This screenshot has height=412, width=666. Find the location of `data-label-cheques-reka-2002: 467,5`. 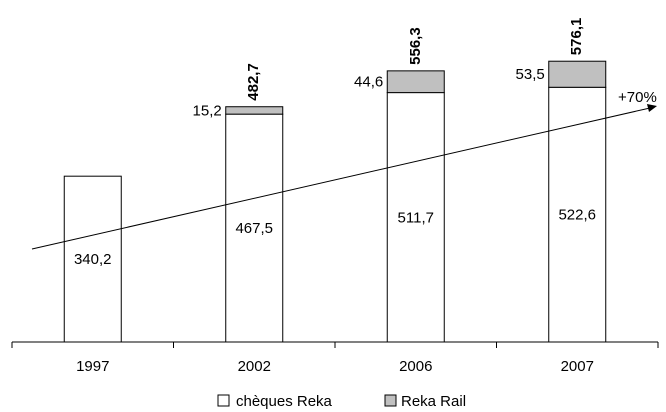

data-label-cheques-reka-2002: 467,5 is located at coordinates (254, 228).